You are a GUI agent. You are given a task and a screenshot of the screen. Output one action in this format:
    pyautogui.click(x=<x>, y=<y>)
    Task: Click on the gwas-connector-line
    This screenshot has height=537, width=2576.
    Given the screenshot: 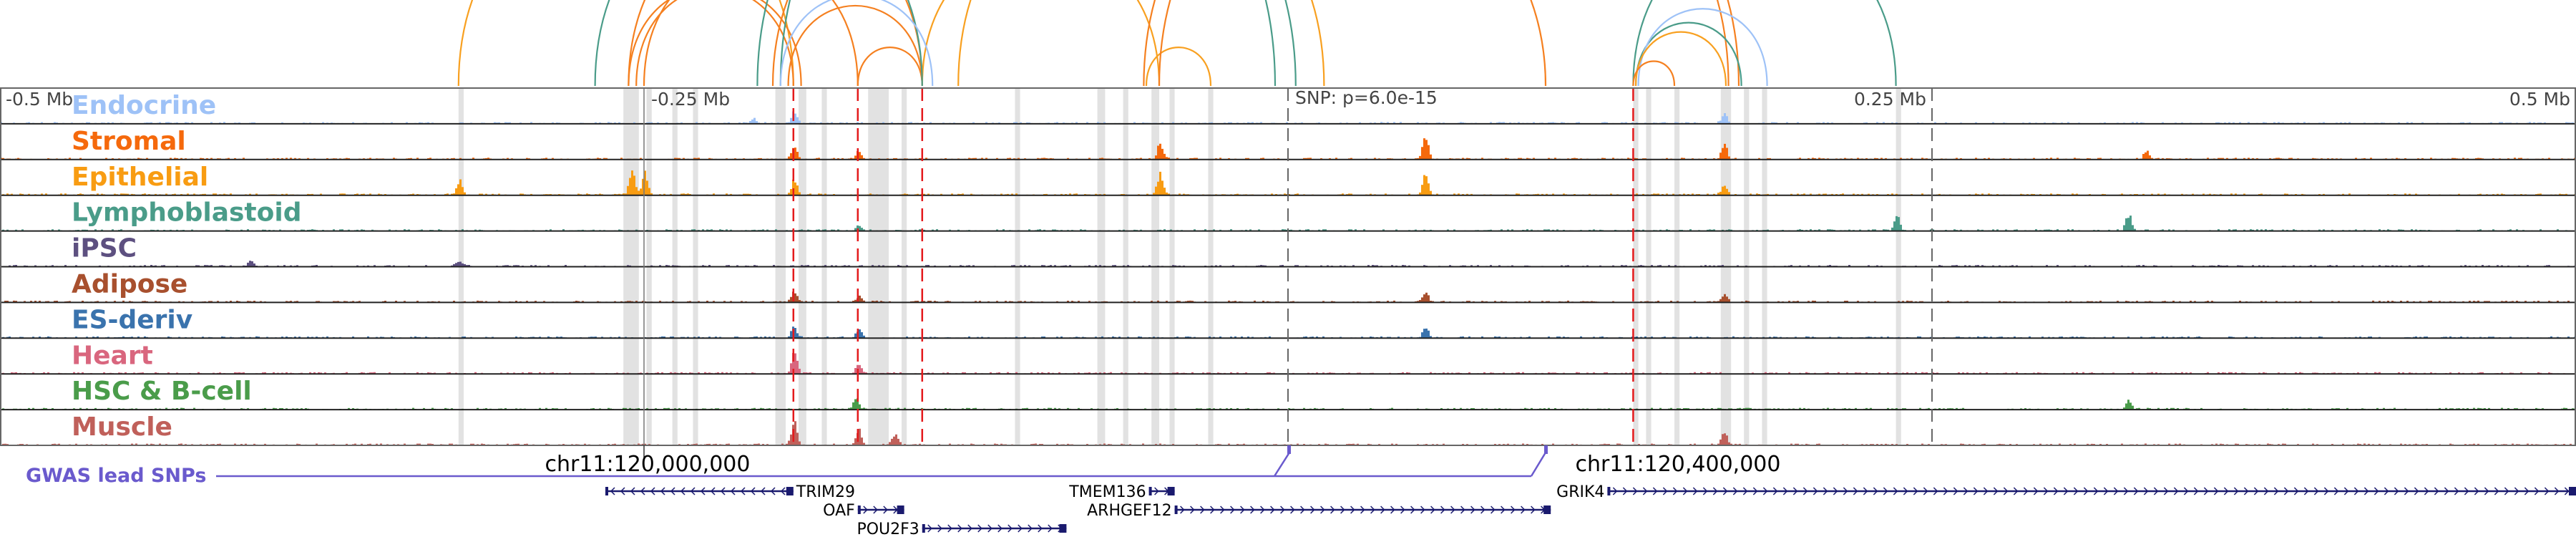 What is the action you would take?
    pyautogui.click(x=881, y=465)
    